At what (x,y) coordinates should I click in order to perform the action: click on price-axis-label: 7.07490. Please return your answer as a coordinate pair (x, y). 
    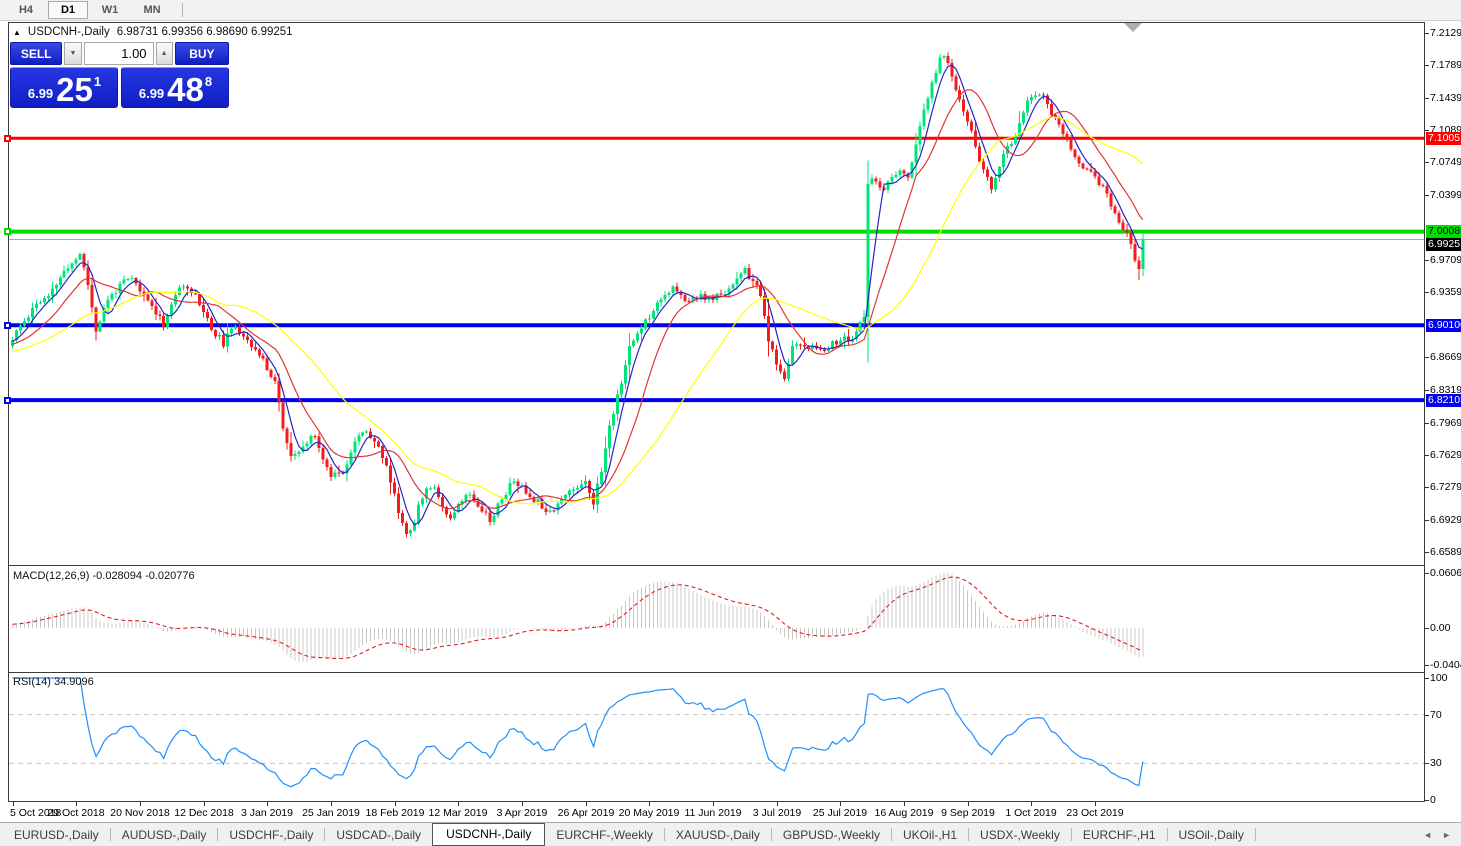
    Looking at the image, I should click on (1445, 162).